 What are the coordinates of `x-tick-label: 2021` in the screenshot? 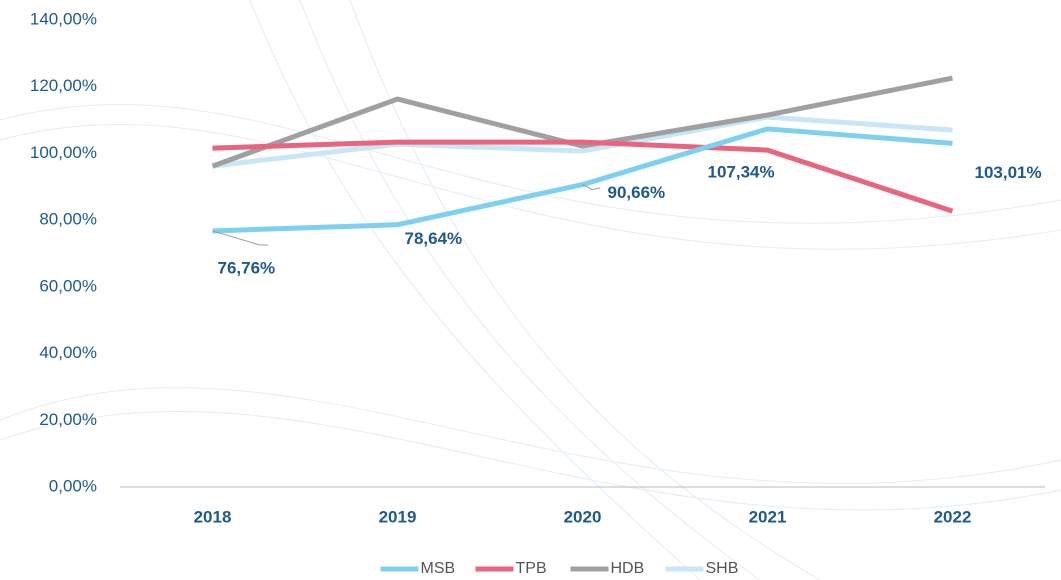 It's located at (768, 516).